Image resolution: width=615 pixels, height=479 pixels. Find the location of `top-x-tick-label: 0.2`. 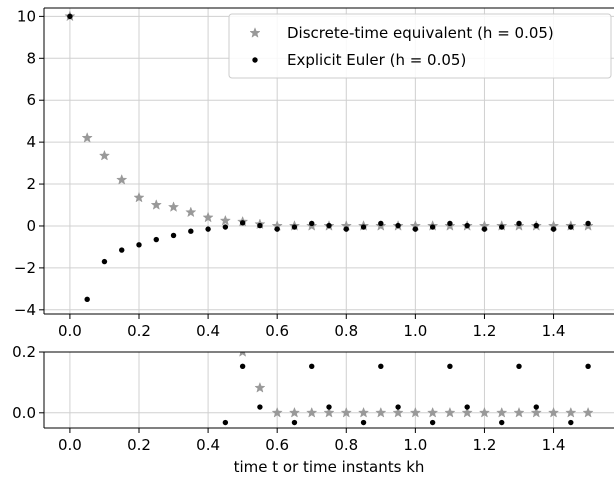

top-x-tick-label: 0.2 is located at coordinates (139, 331).